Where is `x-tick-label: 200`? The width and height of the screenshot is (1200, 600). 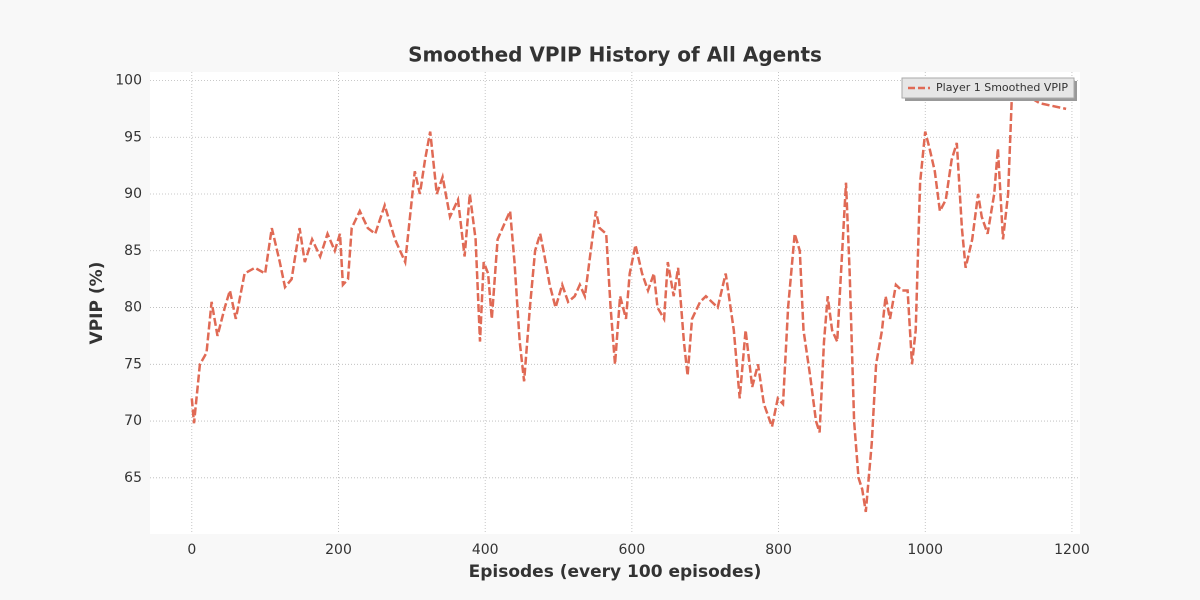 x-tick-label: 200 is located at coordinates (338, 550).